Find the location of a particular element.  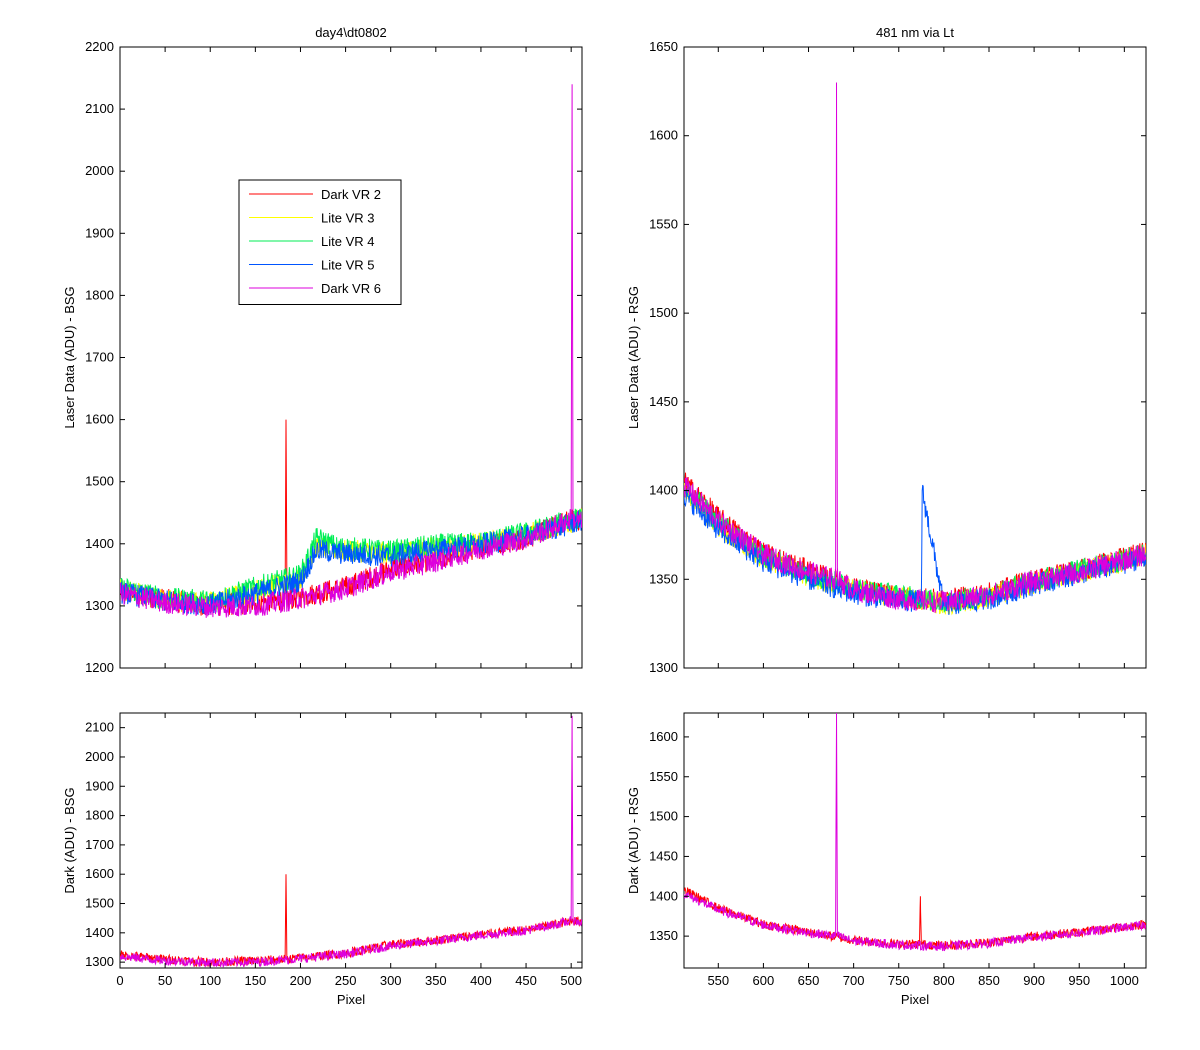

x-tick-label: 0 is located at coordinates (119, 980).